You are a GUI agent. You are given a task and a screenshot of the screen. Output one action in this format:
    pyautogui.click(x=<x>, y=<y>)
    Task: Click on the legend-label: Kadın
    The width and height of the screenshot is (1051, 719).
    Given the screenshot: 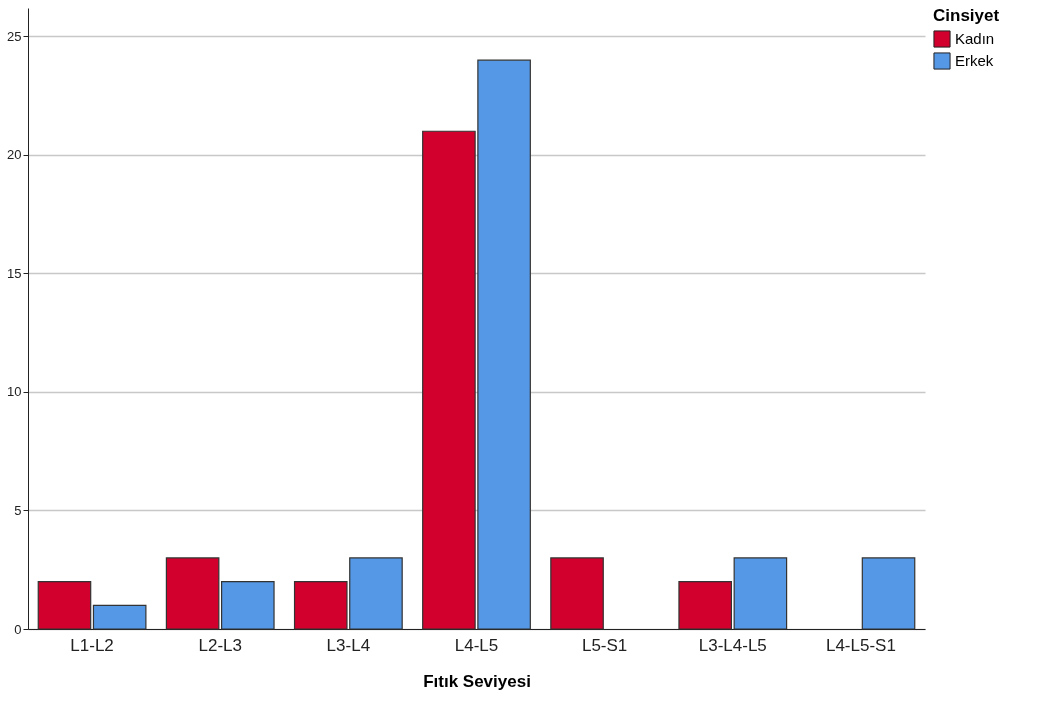 What is the action you would take?
    pyautogui.click(x=975, y=38)
    